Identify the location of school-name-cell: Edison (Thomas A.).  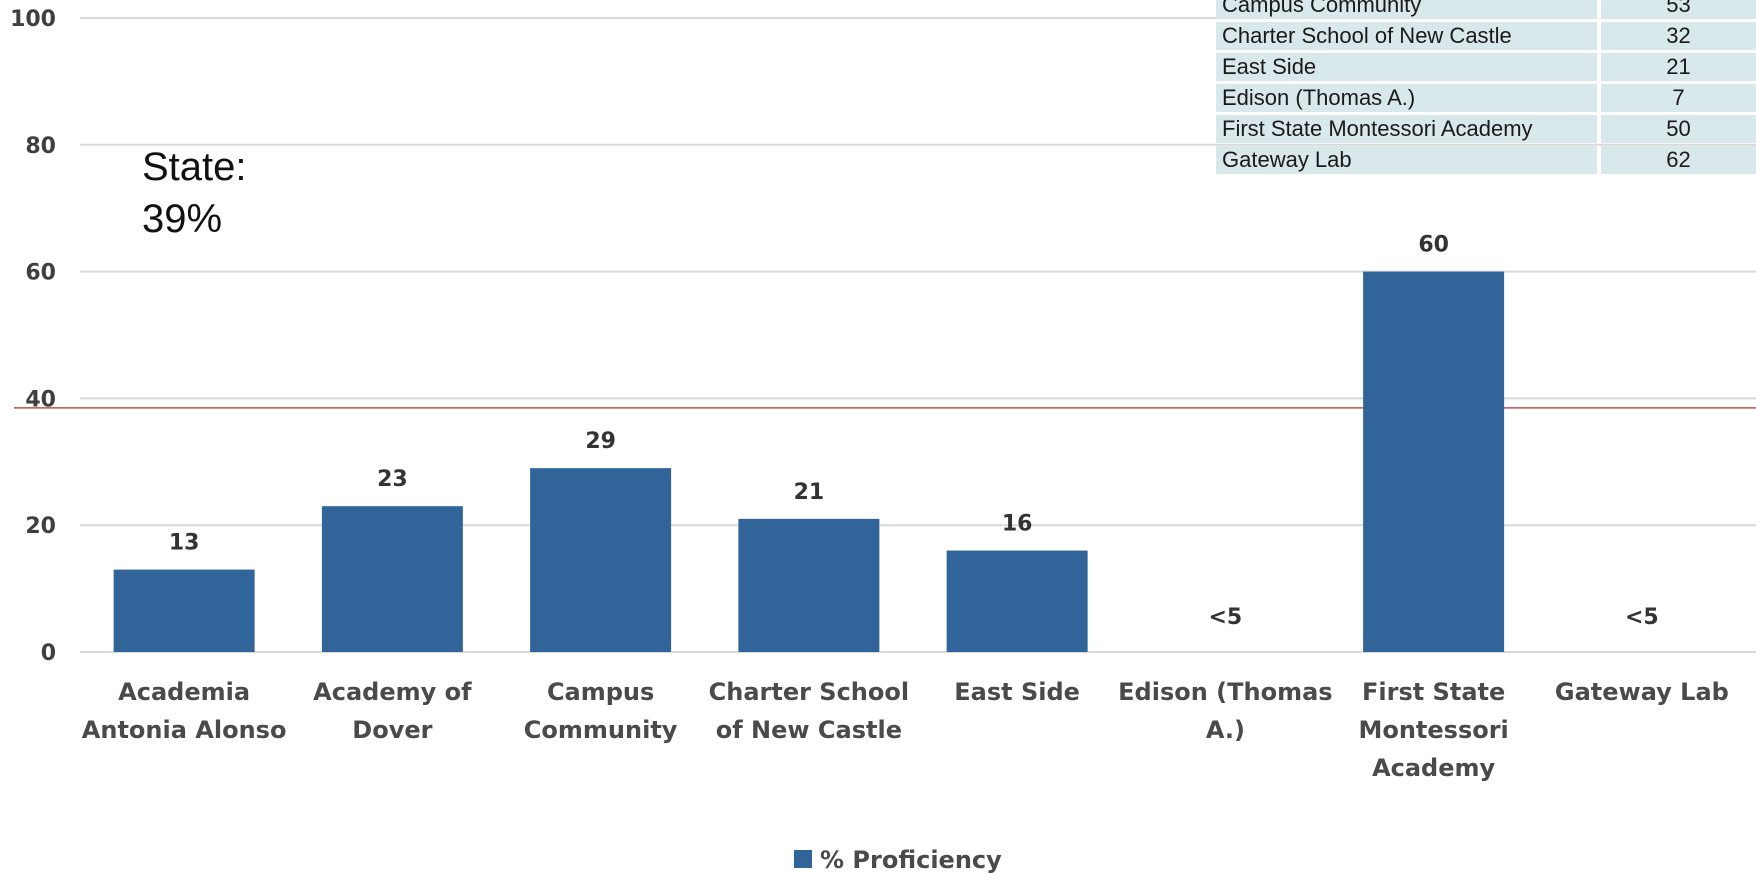
(1409, 98).